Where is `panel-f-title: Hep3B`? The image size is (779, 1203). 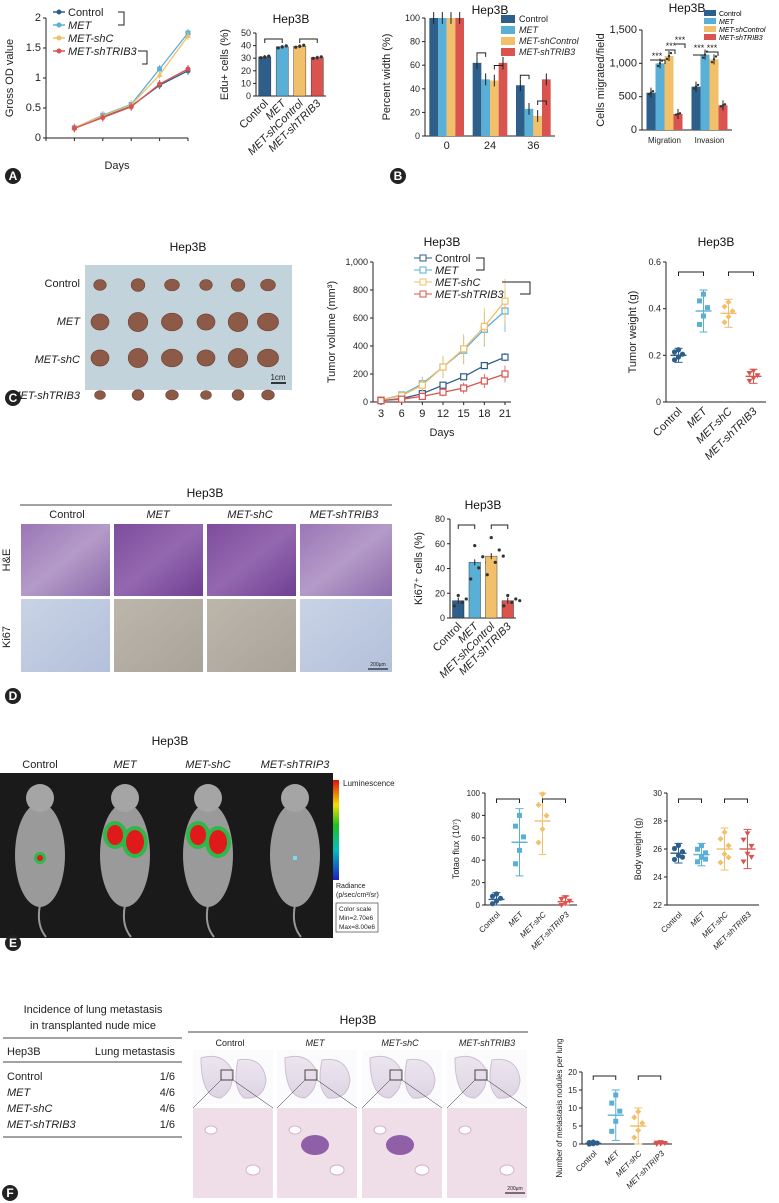
panel-f-title: Hep3B is located at coordinates (358, 1020).